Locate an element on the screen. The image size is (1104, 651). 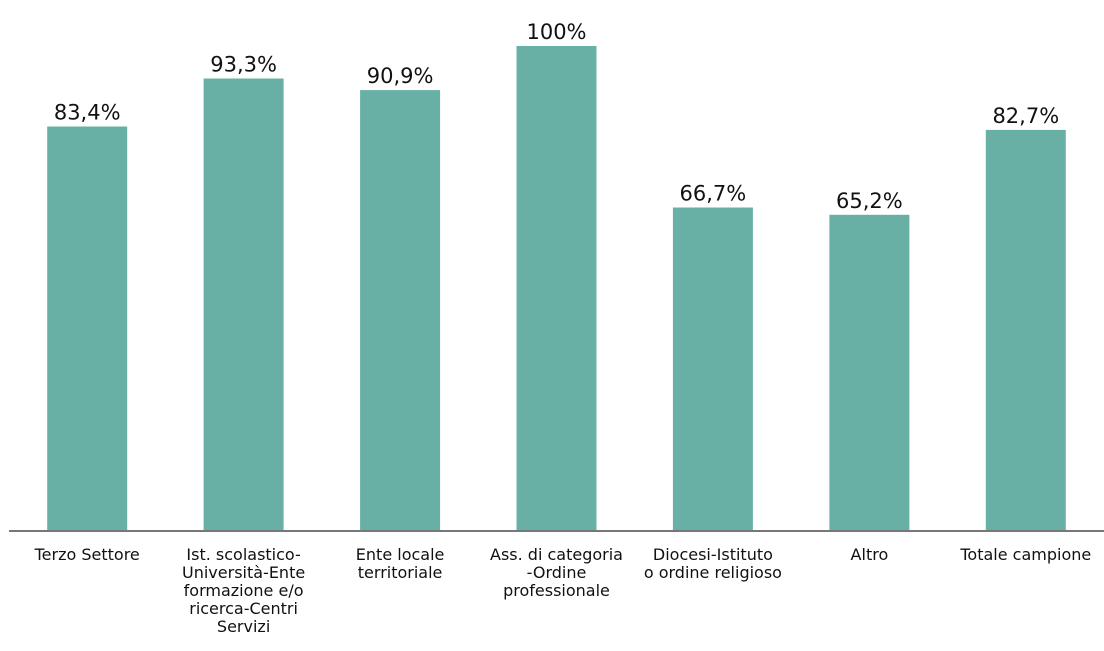
category-label-line: Totale campione is located at coordinates (1025, 554).